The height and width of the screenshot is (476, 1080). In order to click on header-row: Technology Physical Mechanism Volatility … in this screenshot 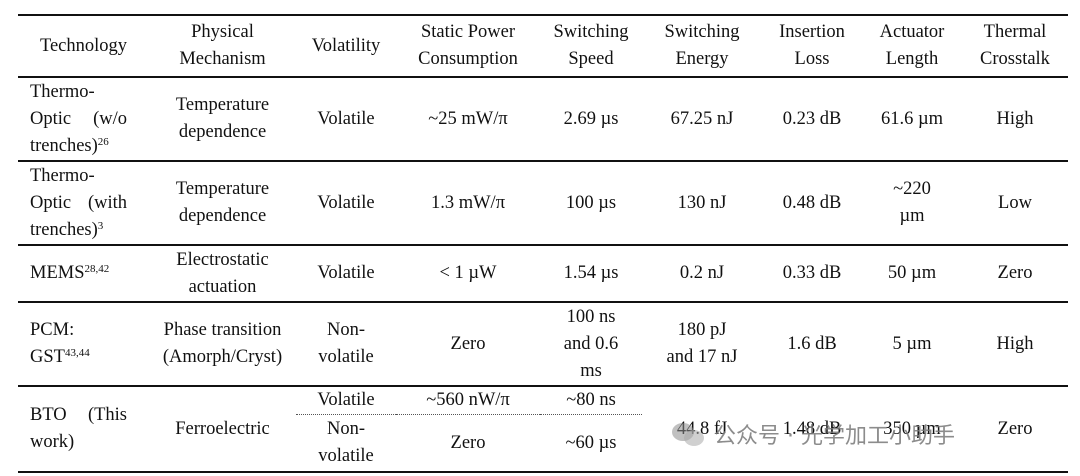, I will do `click(543, 46)`.